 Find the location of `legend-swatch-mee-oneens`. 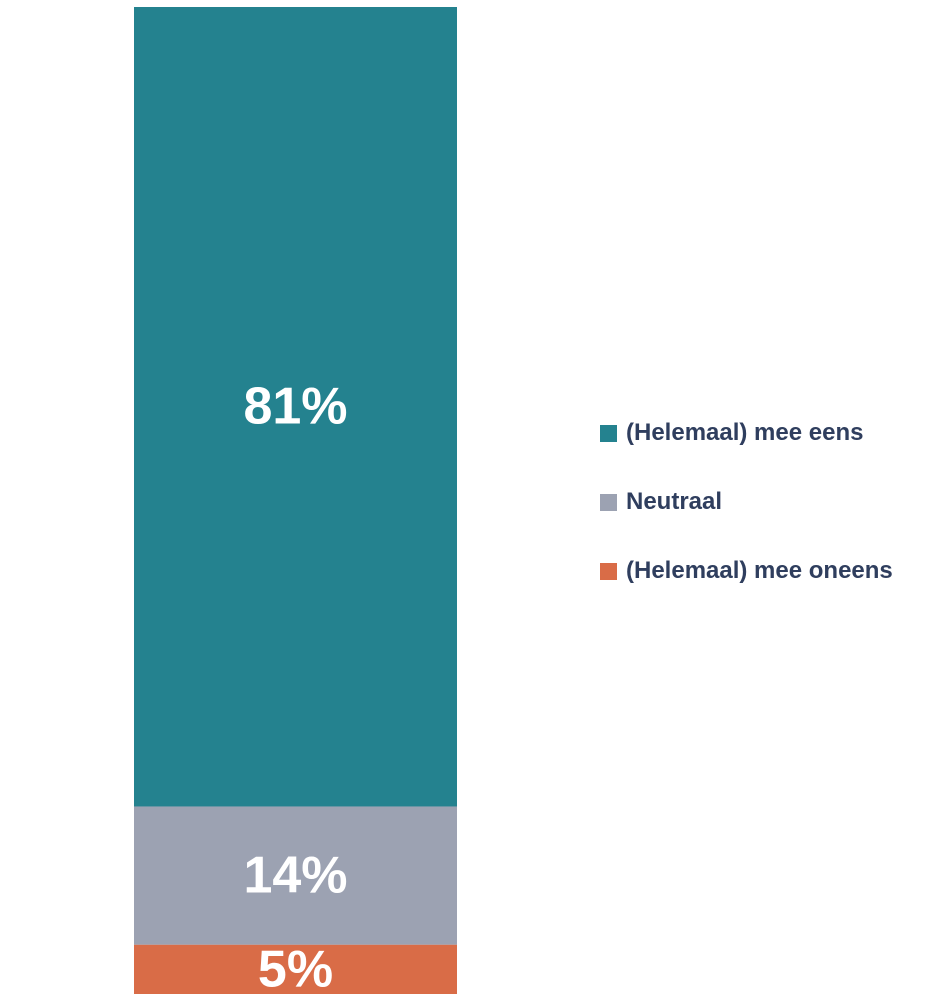

legend-swatch-mee-oneens is located at coordinates (608, 571).